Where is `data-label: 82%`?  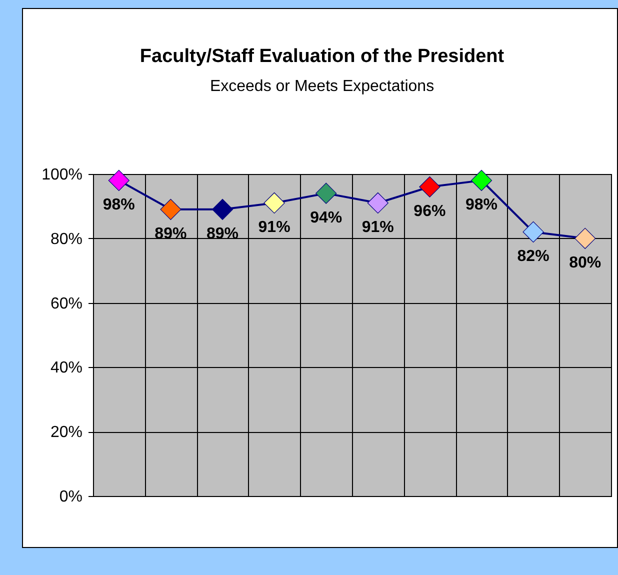
data-label: 82% is located at coordinates (533, 256).